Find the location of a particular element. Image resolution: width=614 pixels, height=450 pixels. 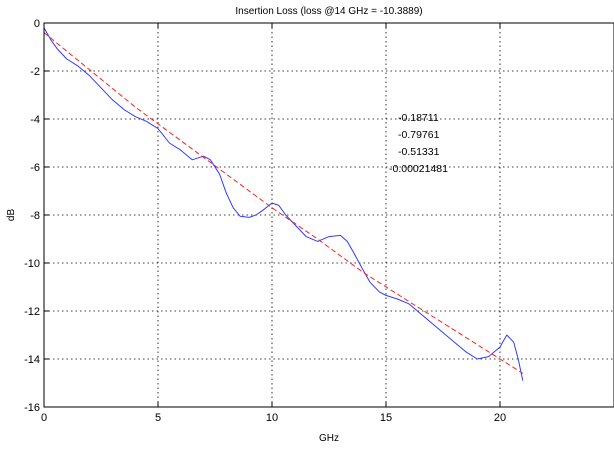

coefficient-2: -0.79761 is located at coordinates (419, 135).